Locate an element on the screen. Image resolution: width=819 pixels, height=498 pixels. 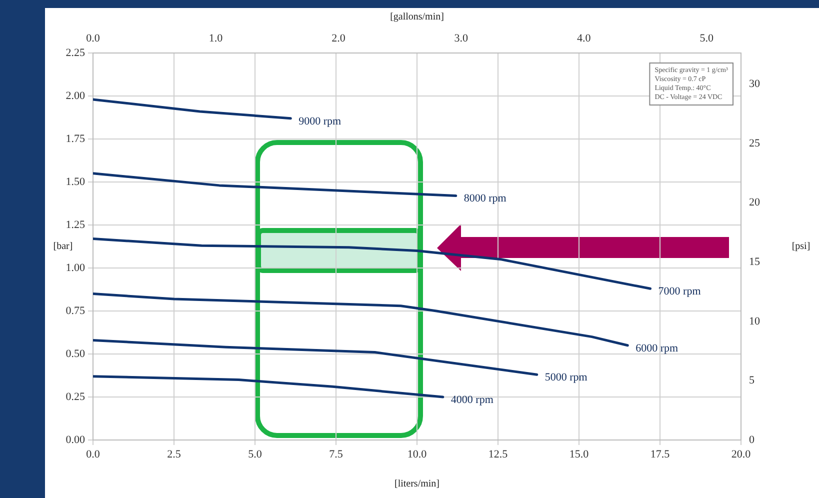
y-tick-label: 0.50 is located at coordinates (76, 354).